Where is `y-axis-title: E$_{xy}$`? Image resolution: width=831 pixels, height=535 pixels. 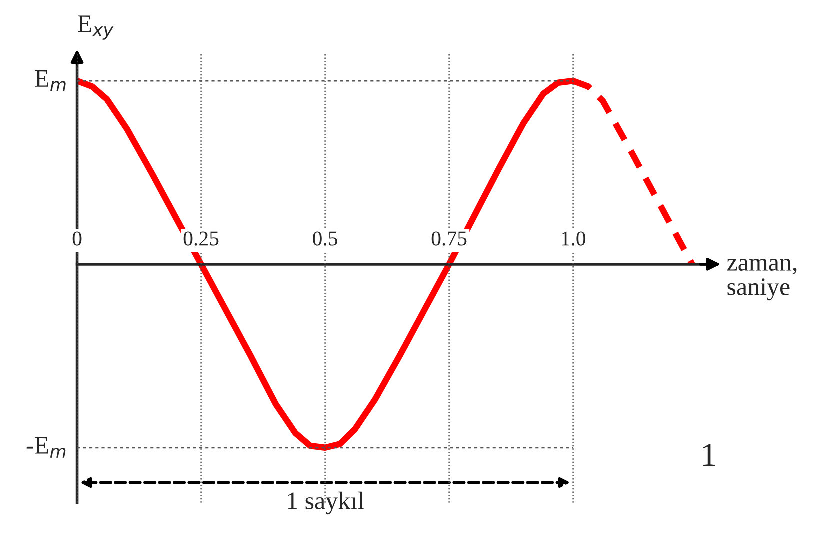
y-axis-title: E$_{xy}$ is located at coordinates (96, 28).